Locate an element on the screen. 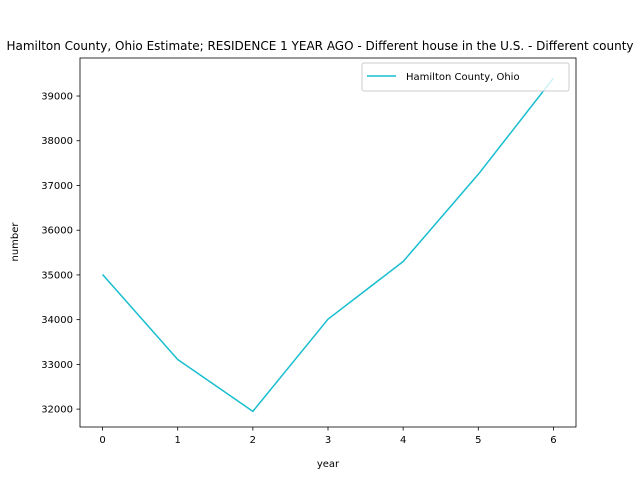 This screenshot has width=640, height=480. legend: Hamilton County, Ohio is located at coordinates (465, 77).